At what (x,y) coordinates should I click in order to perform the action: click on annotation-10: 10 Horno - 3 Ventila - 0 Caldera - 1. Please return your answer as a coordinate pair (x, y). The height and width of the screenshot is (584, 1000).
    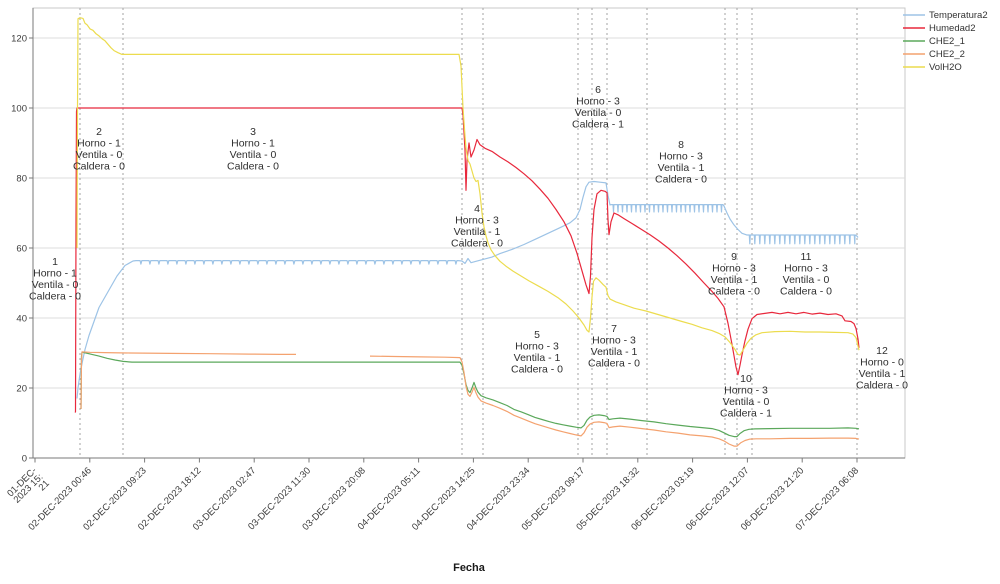
    Looking at the image, I should click on (746, 396).